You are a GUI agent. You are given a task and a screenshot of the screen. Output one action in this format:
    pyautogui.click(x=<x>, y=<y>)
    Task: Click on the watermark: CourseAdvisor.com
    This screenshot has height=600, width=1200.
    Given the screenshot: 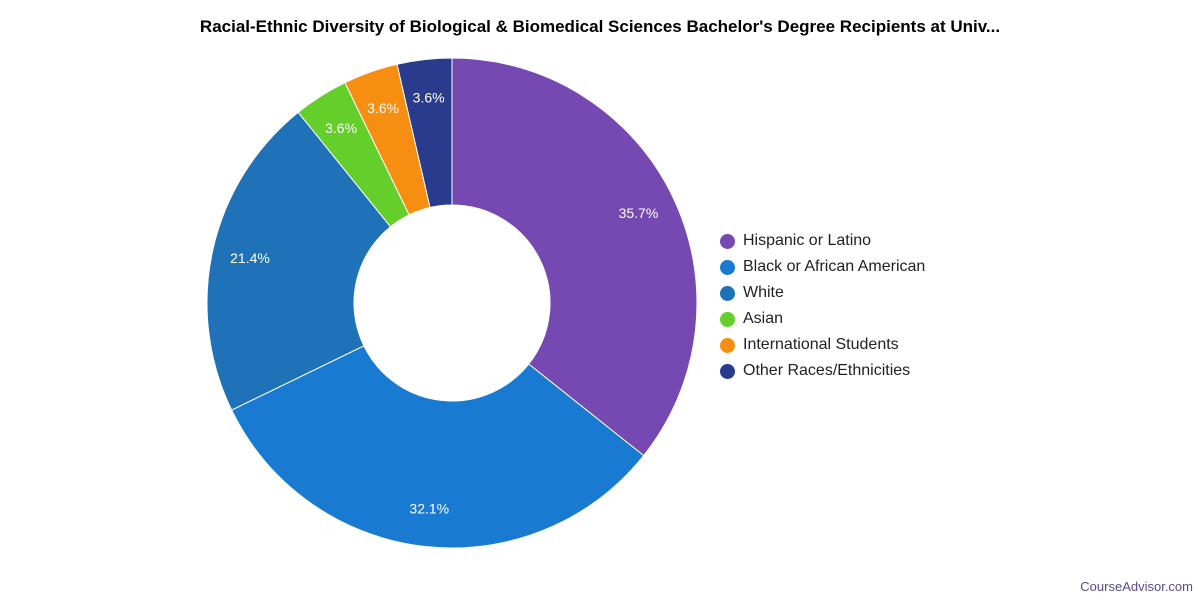 What is the action you would take?
    pyautogui.click(x=1136, y=586)
    